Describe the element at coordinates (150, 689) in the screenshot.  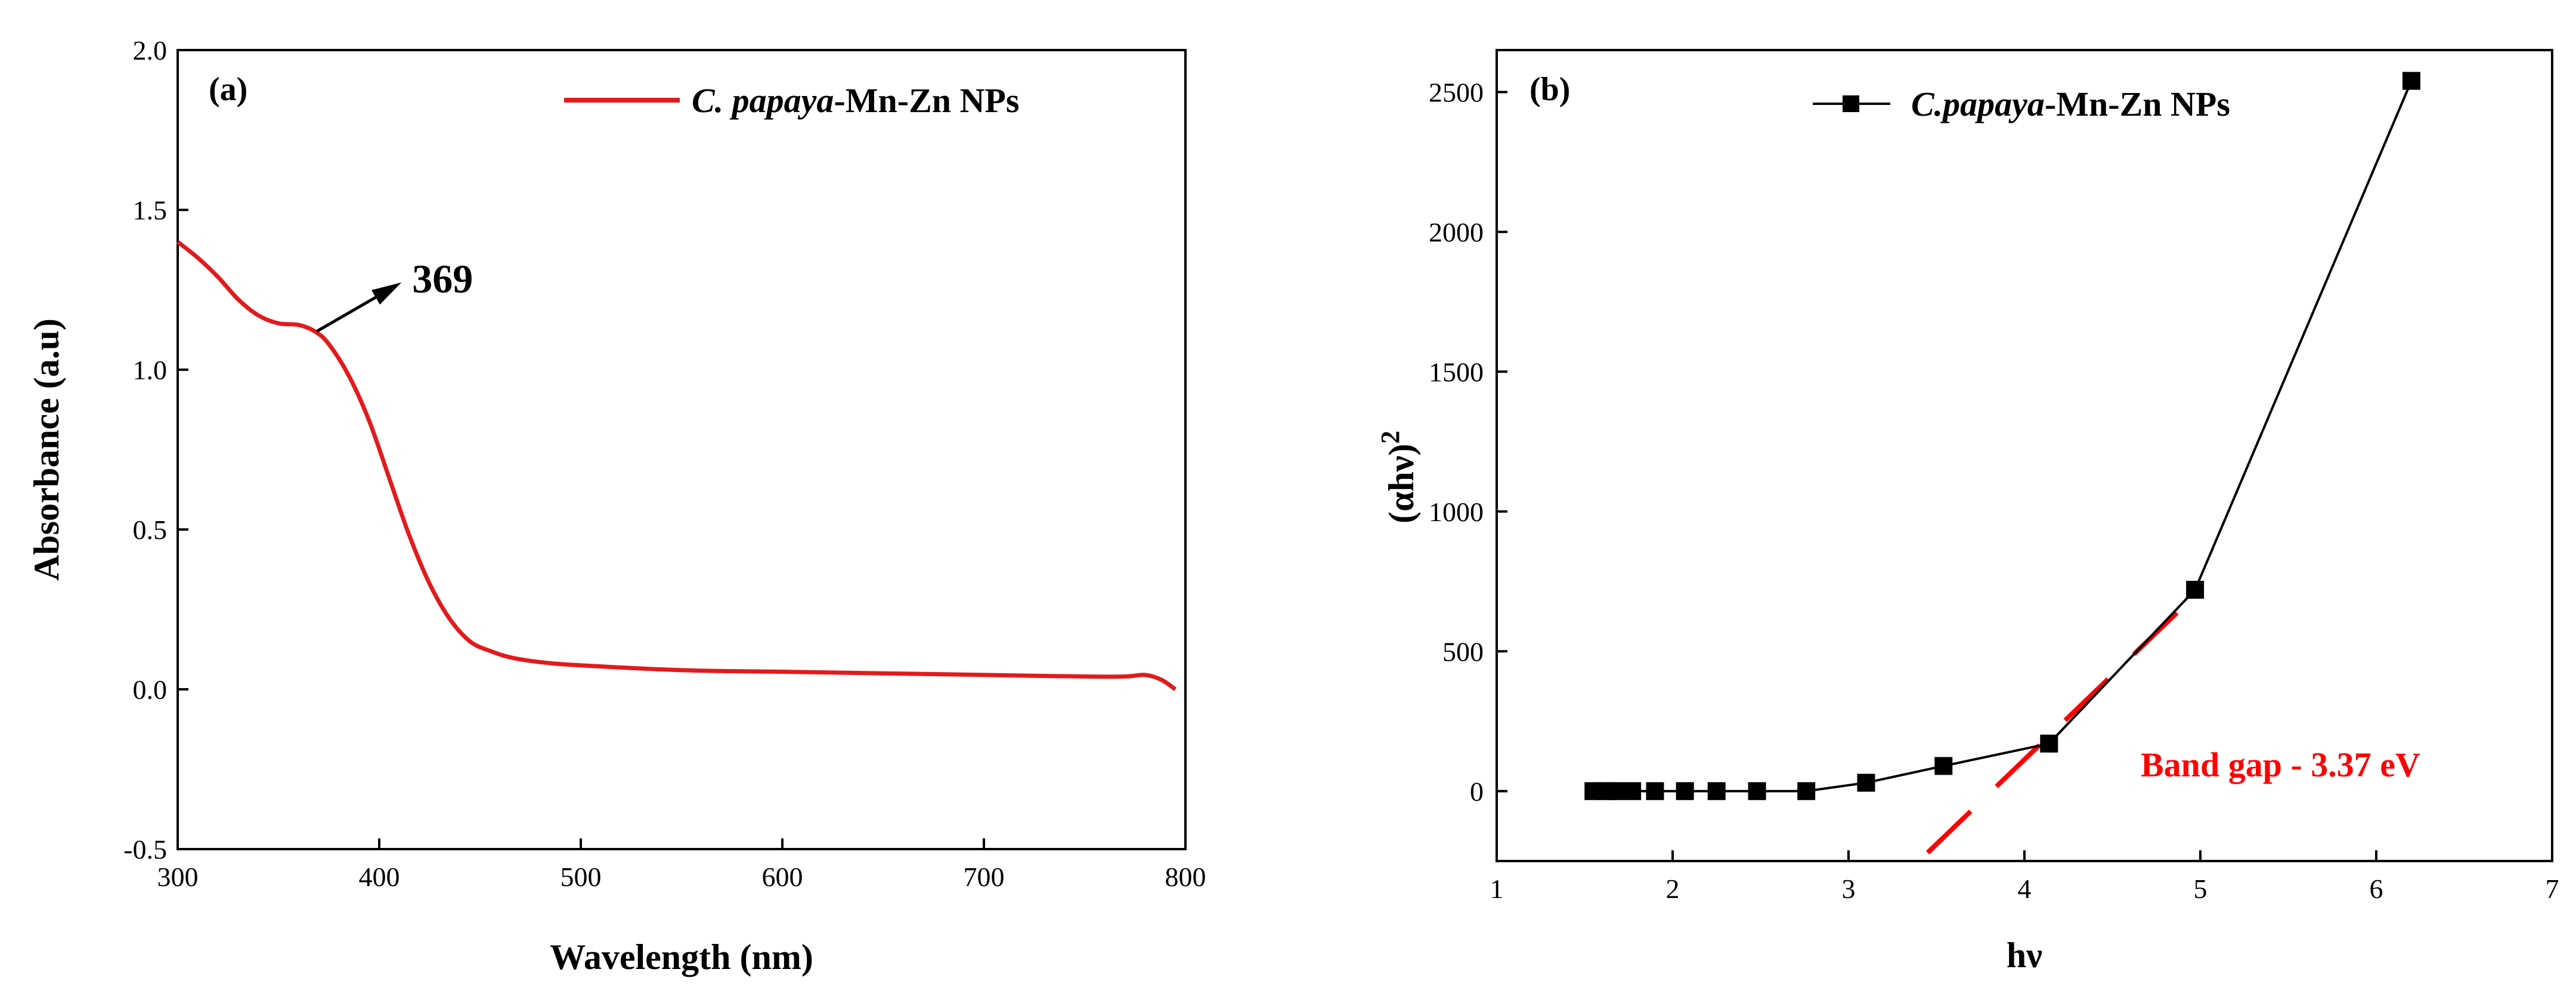
I see `y-tick-label: 0.0` at that location.